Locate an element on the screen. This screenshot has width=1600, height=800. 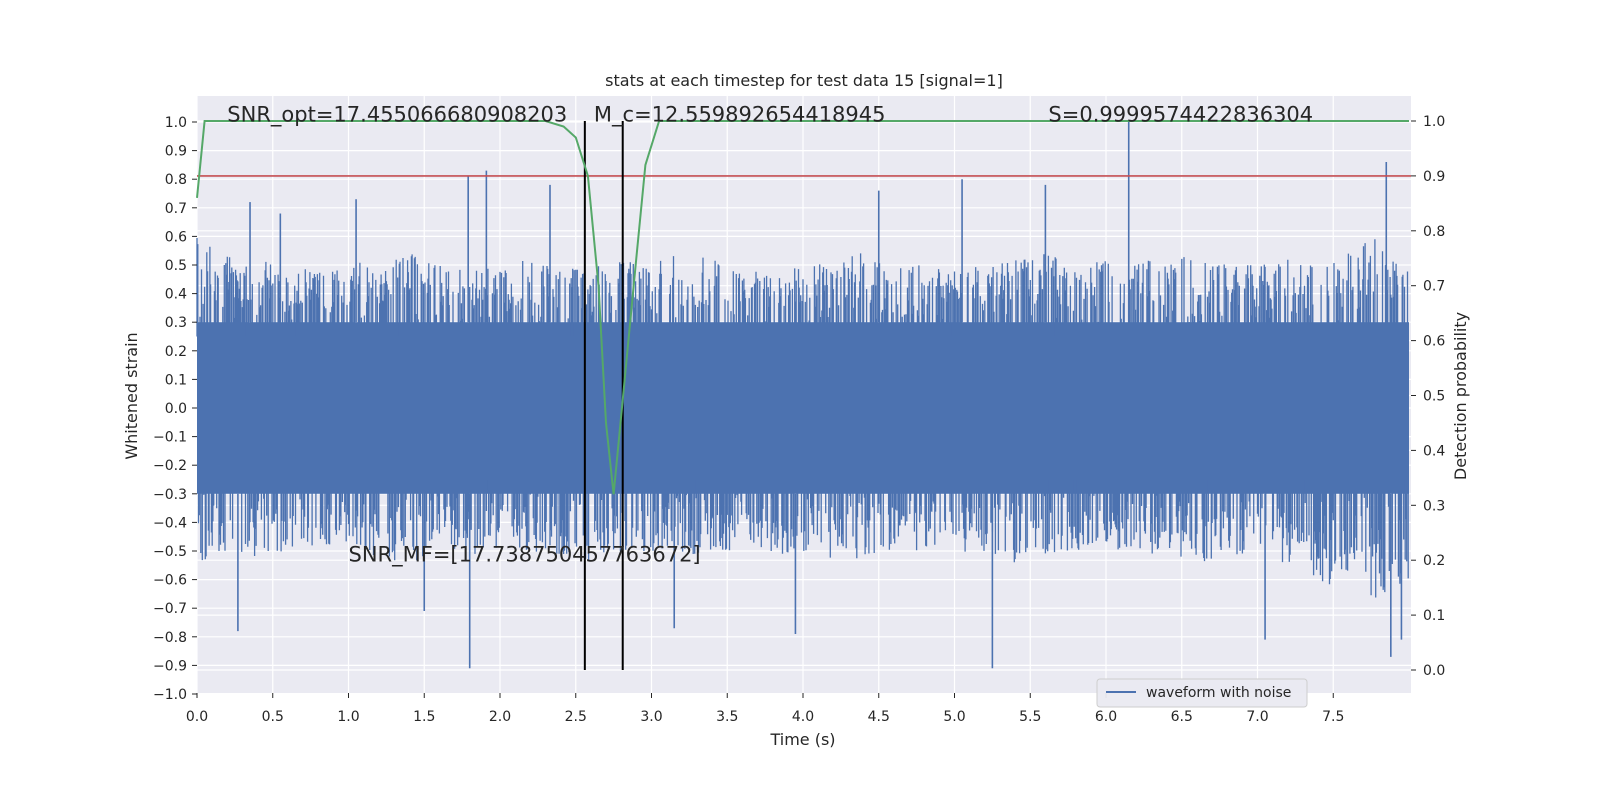
x-tick-label: 7.0 is located at coordinates (1257, 717).